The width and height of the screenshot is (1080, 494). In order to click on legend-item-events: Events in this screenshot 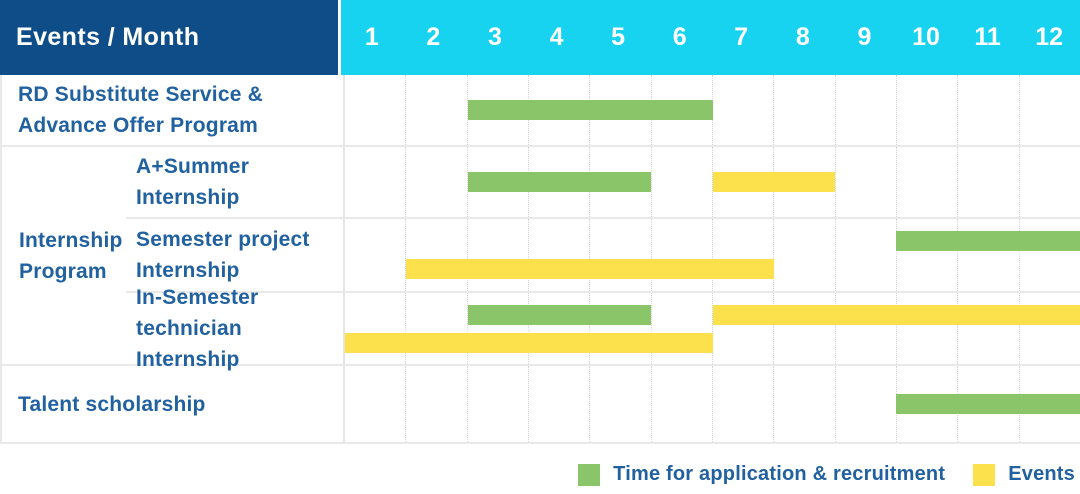, I will do `click(1024, 474)`.